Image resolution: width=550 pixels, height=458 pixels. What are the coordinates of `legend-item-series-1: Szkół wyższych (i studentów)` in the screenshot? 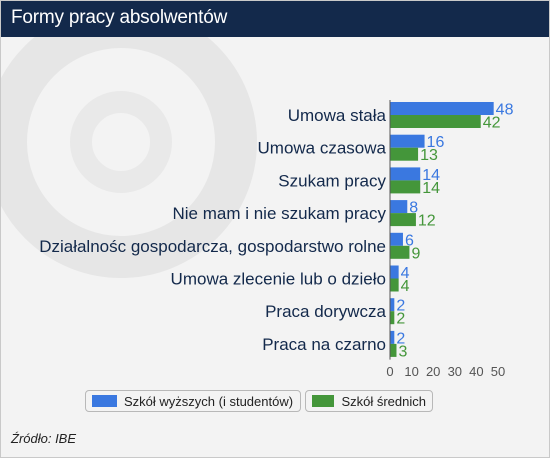 It's located at (193, 401).